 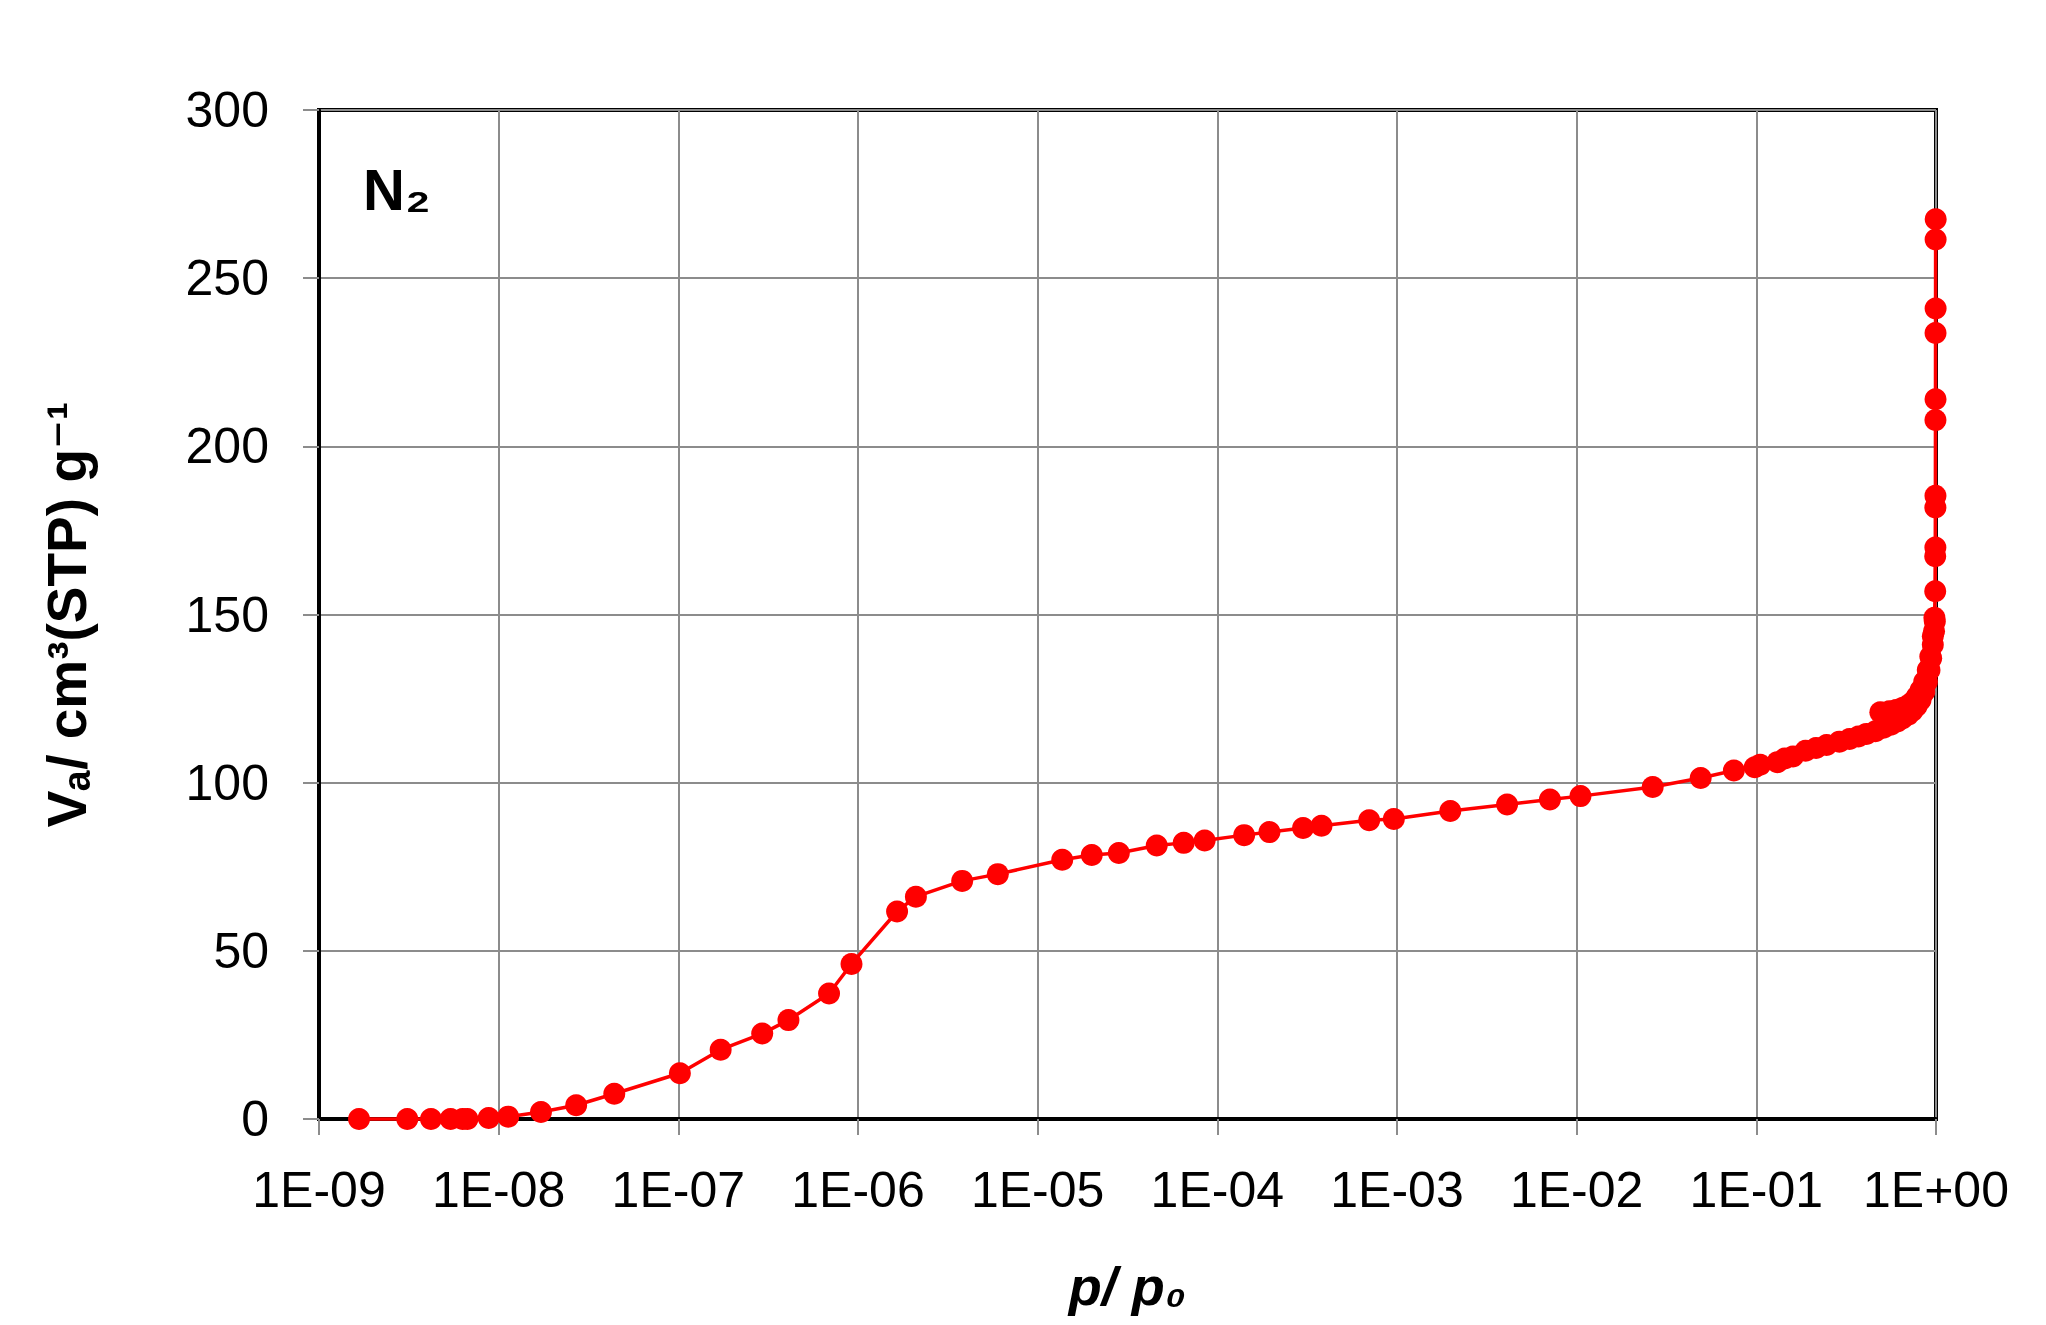 What do you see at coordinates (227, 278) in the screenshot?
I see `y-tick-label: 250` at bounding box center [227, 278].